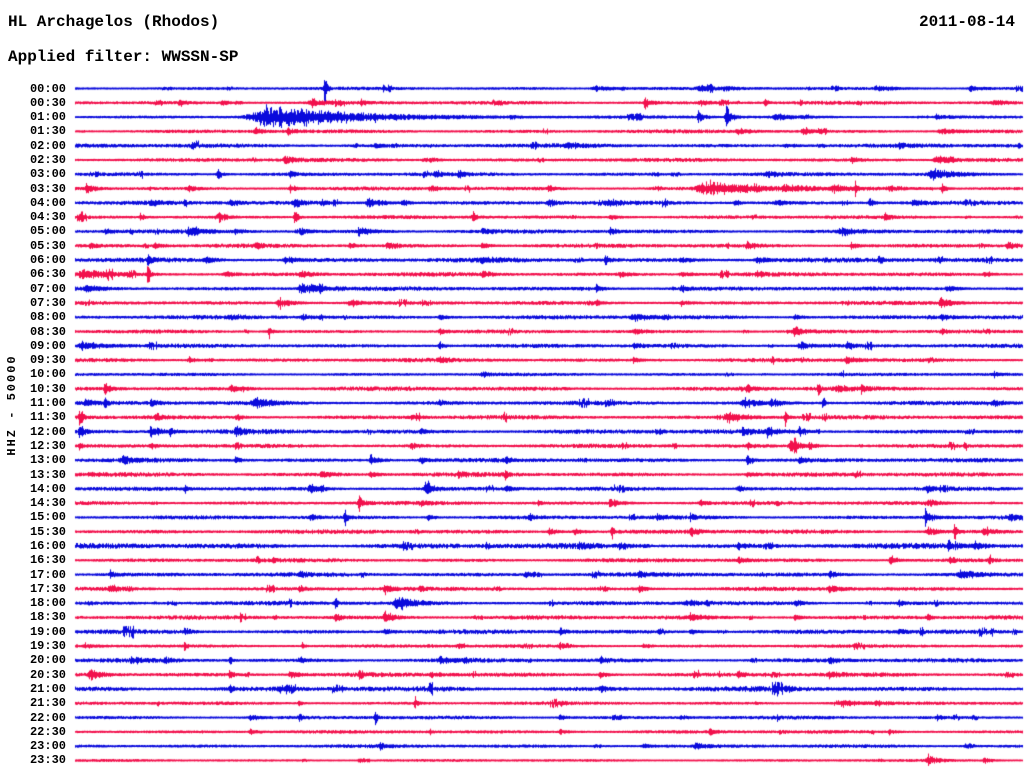 This screenshot has width=1024, height=780. Describe the element at coordinates (47, 488) in the screenshot. I see `time-label: 14:00` at that location.